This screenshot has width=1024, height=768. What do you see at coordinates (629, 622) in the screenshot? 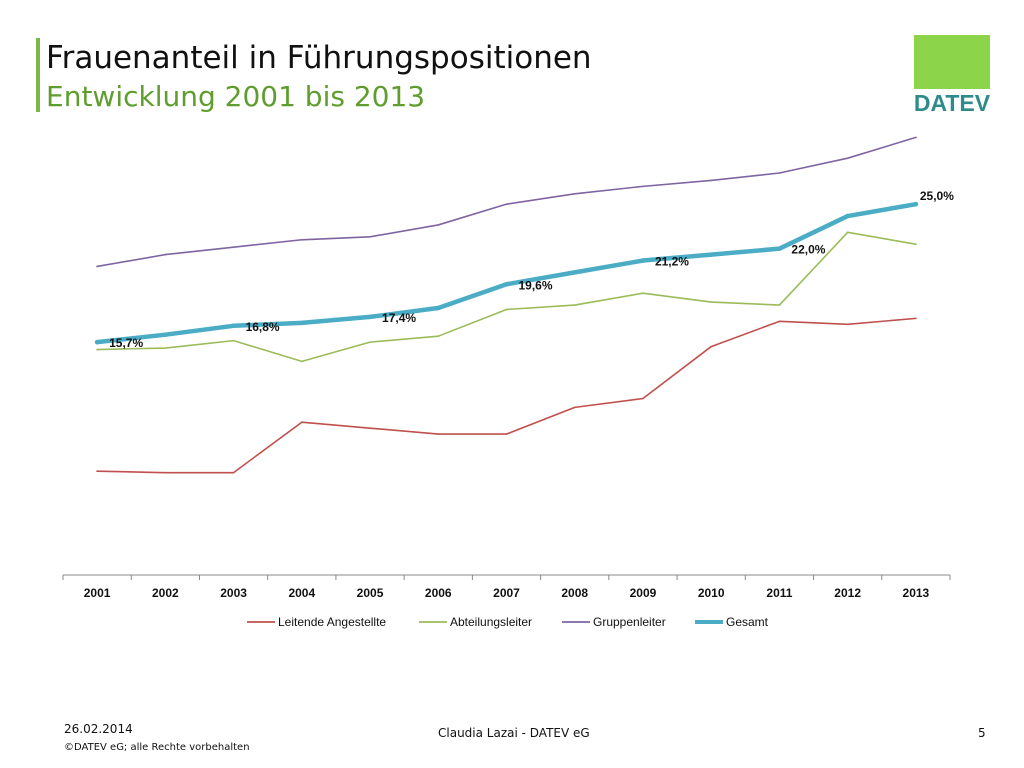
I see `legend-label: Gruppenleiter` at bounding box center [629, 622].